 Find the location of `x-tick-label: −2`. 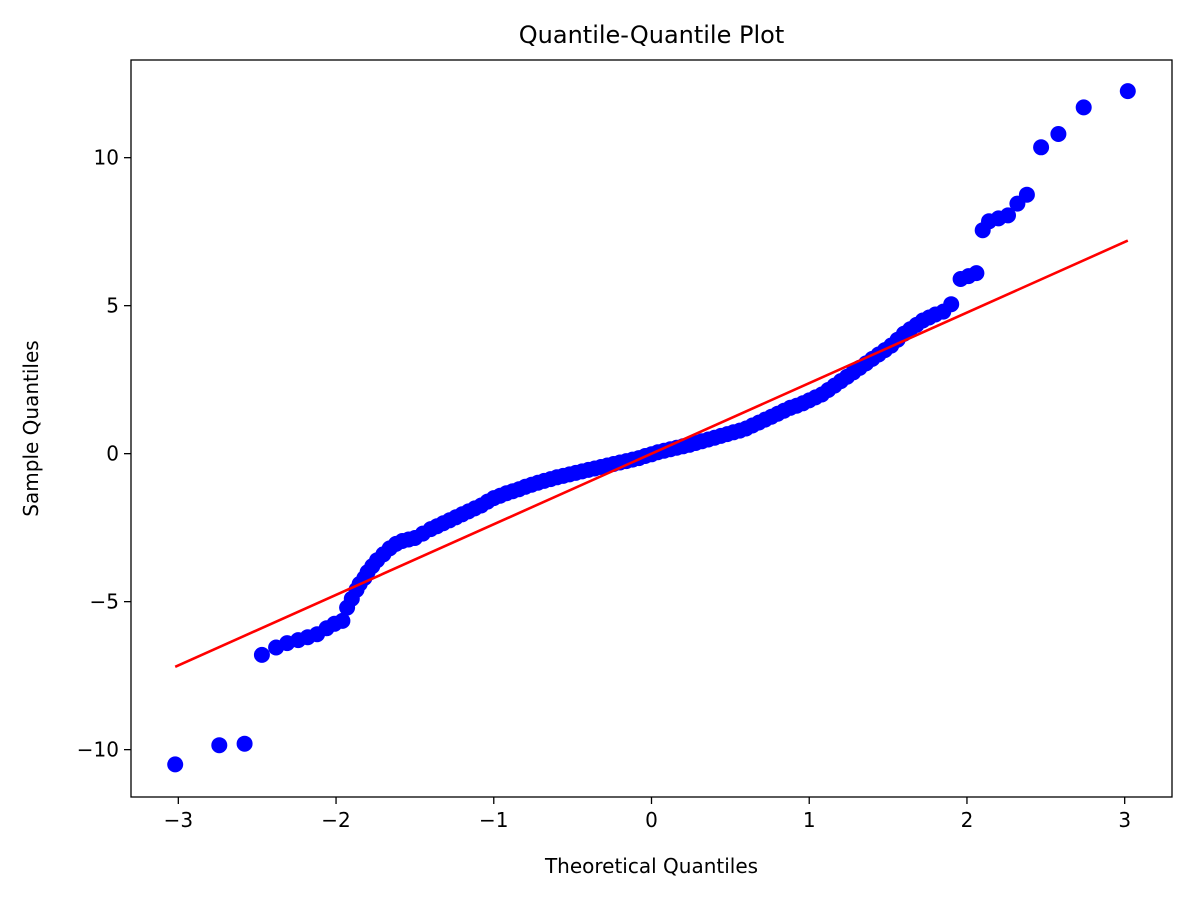

x-tick-label: −2 is located at coordinates (335, 820).